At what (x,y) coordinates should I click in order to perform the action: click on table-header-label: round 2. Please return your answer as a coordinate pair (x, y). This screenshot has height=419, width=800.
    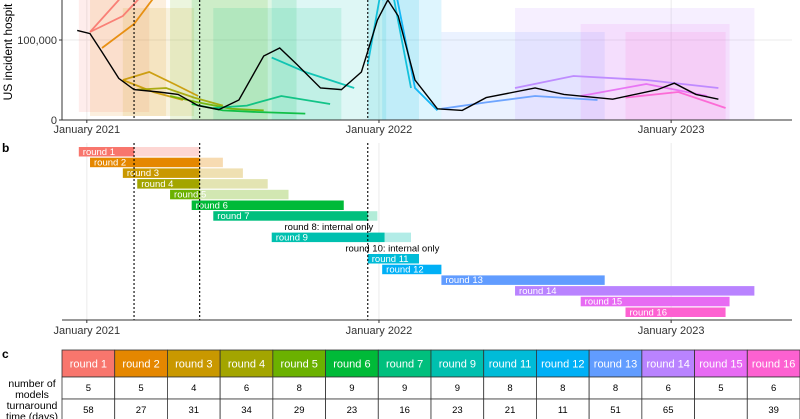
    Looking at the image, I should click on (140, 365).